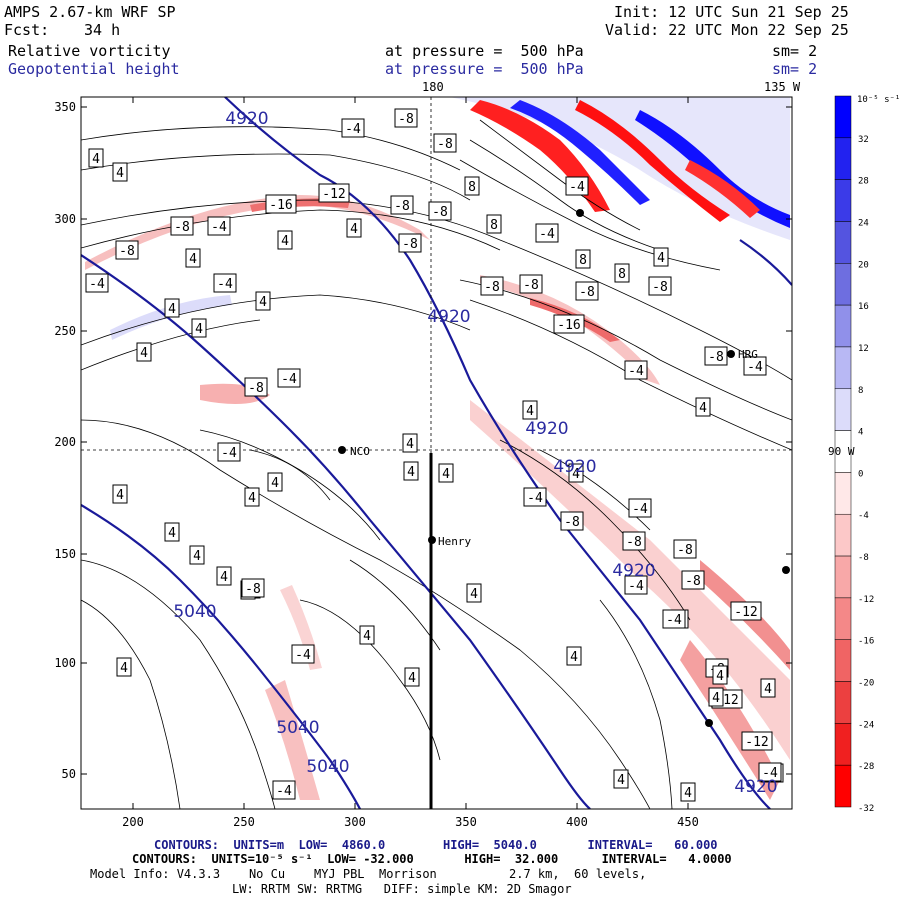 The width and height of the screenshot is (900, 900). What do you see at coordinates (795, 51) in the screenshot?
I see `field1-smooth: sm= 2` at bounding box center [795, 51].